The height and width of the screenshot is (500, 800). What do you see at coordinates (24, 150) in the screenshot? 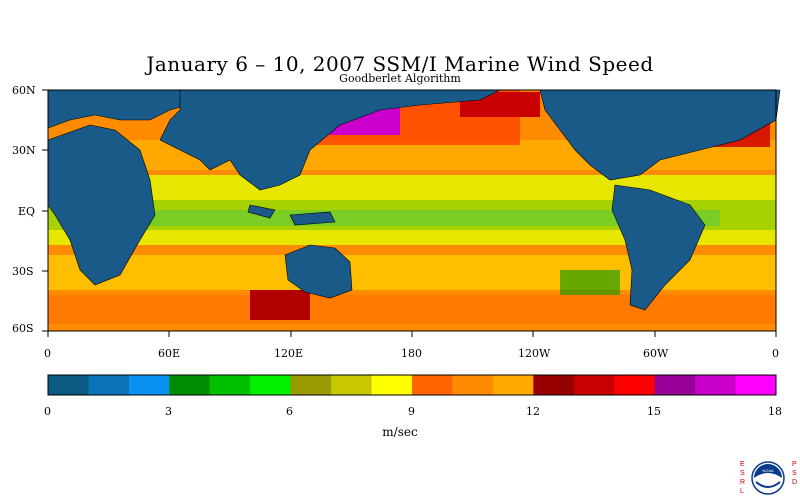
I see `lat-label-30n: 30N` at bounding box center [24, 150].